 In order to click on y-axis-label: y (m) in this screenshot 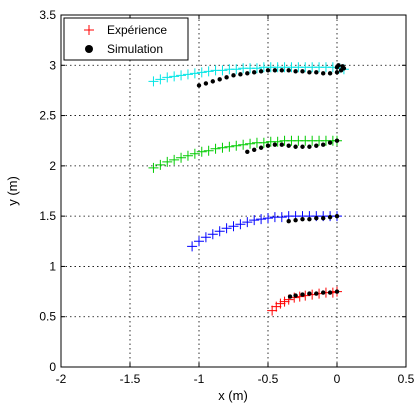, I will do `click(12, 191)`.